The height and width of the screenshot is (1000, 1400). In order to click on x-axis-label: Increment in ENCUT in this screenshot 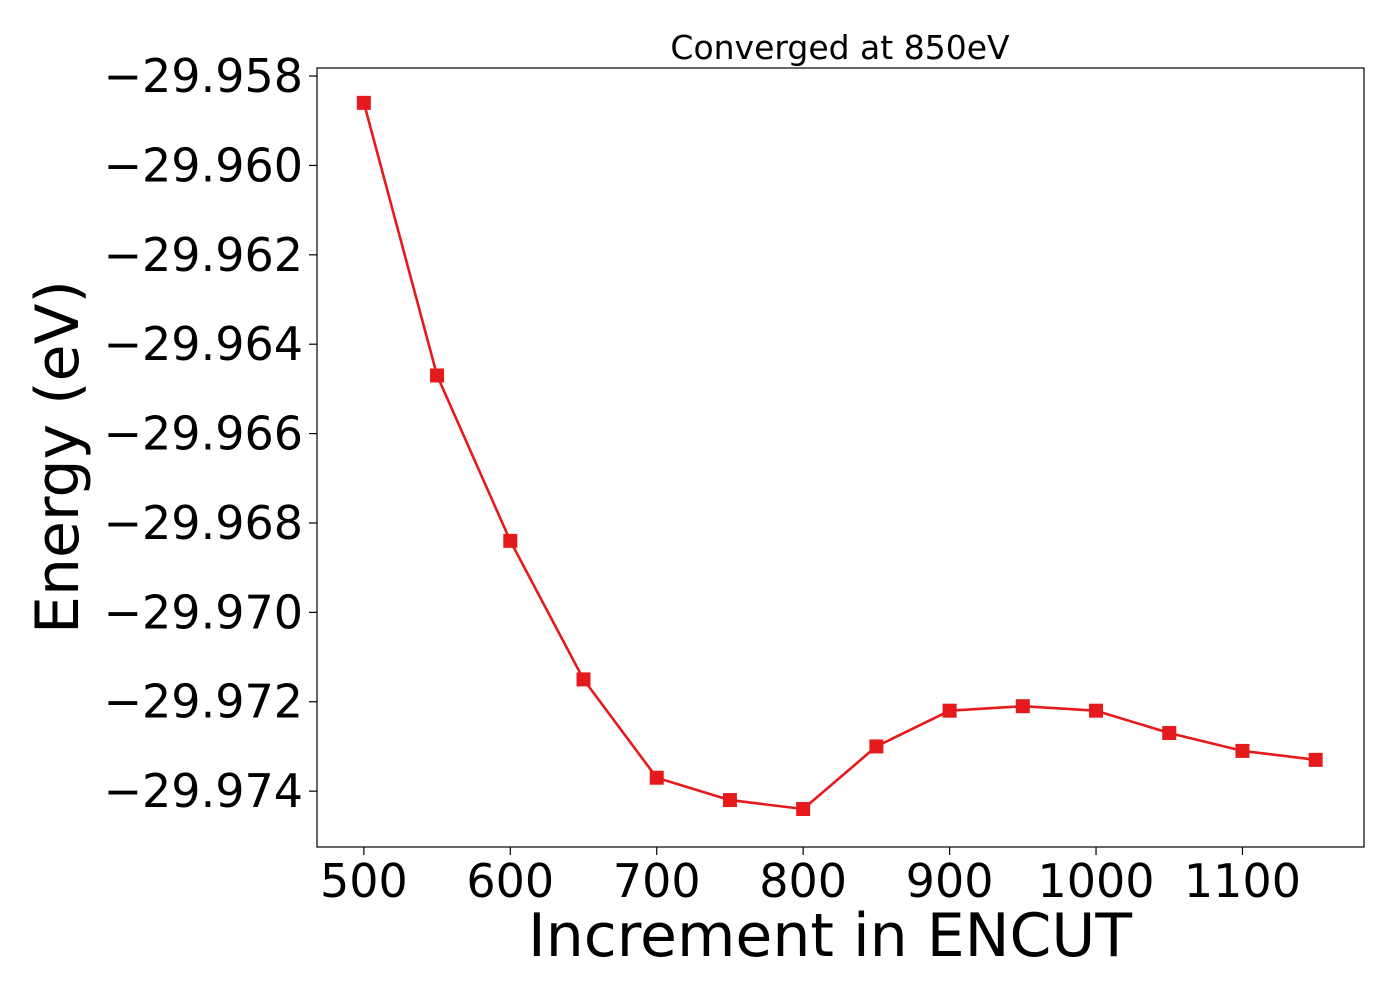, I will do `click(830, 936)`.